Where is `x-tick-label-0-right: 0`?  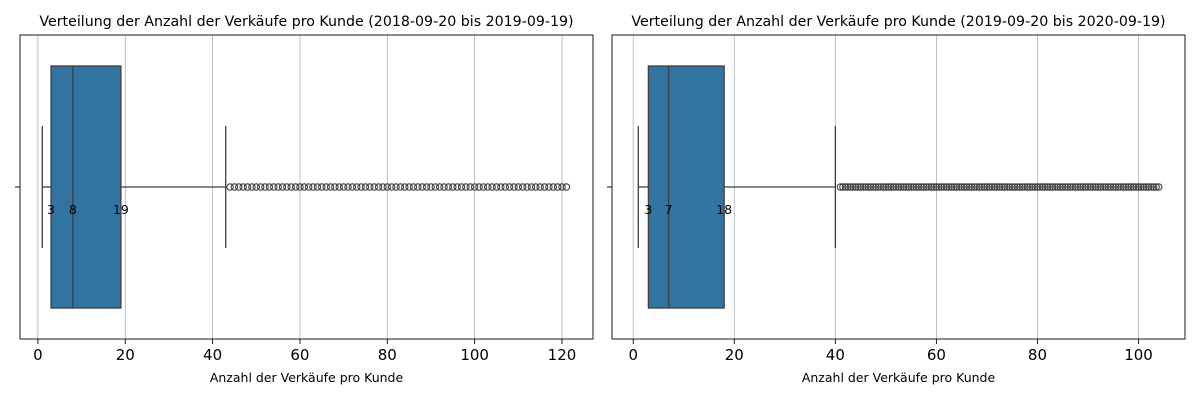
x-tick-label-0-right: 0 is located at coordinates (633, 355).